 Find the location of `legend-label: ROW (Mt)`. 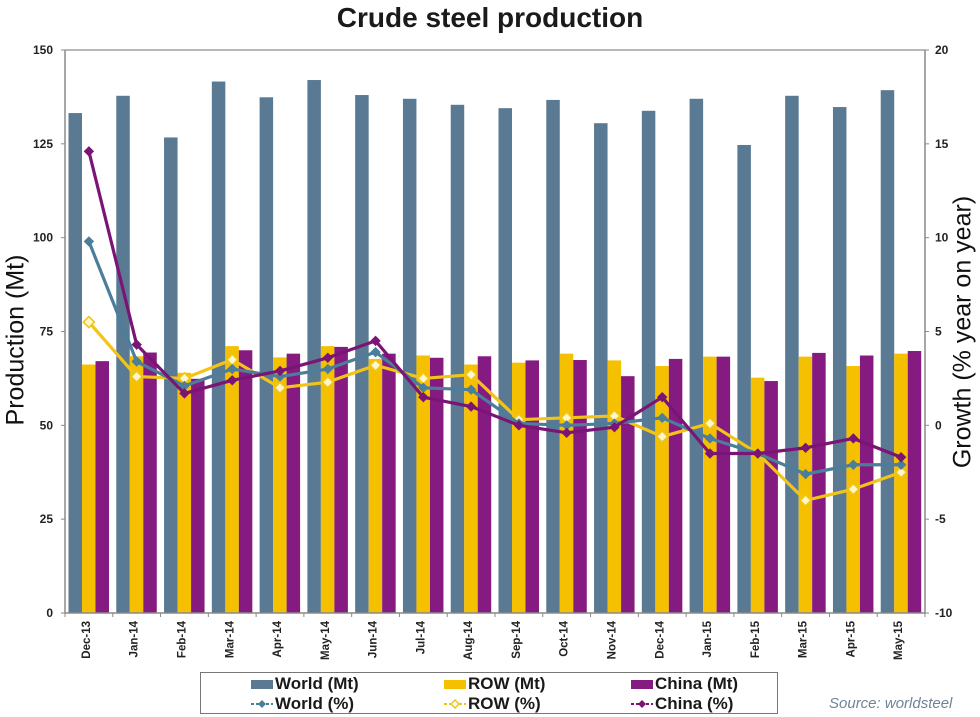

legend-label: ROW (Mt) is located at coordinates (507, 683).